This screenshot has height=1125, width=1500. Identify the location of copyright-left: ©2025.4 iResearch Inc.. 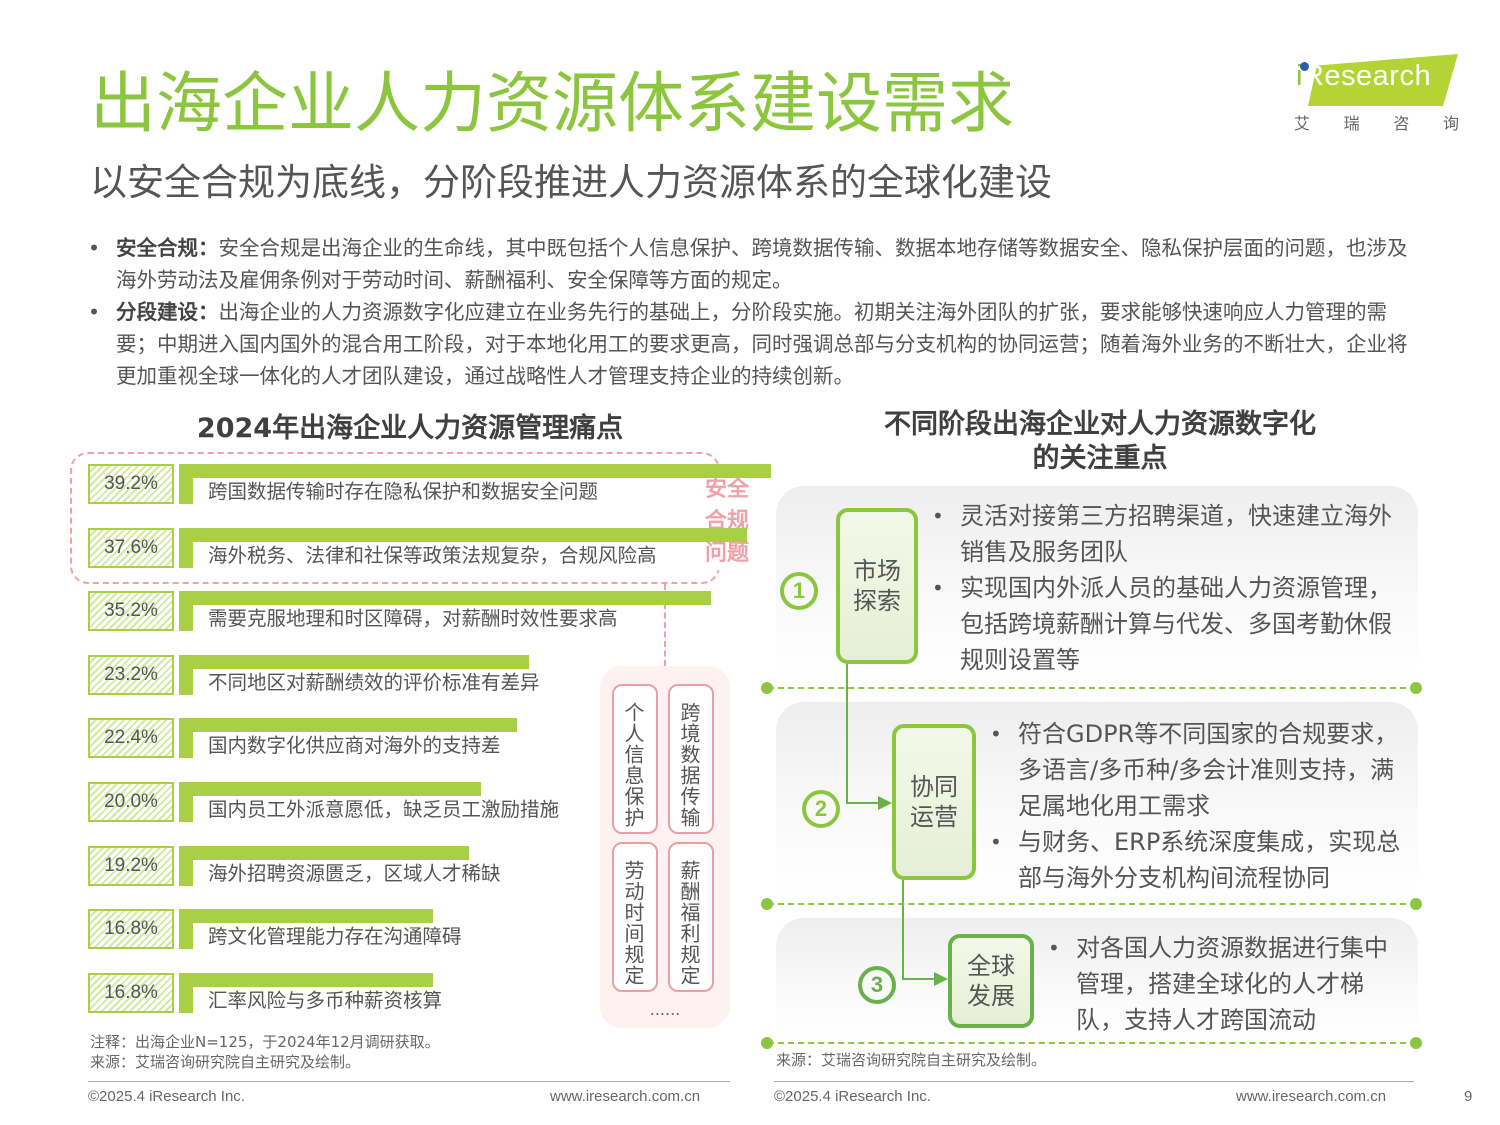
(166, 1096).